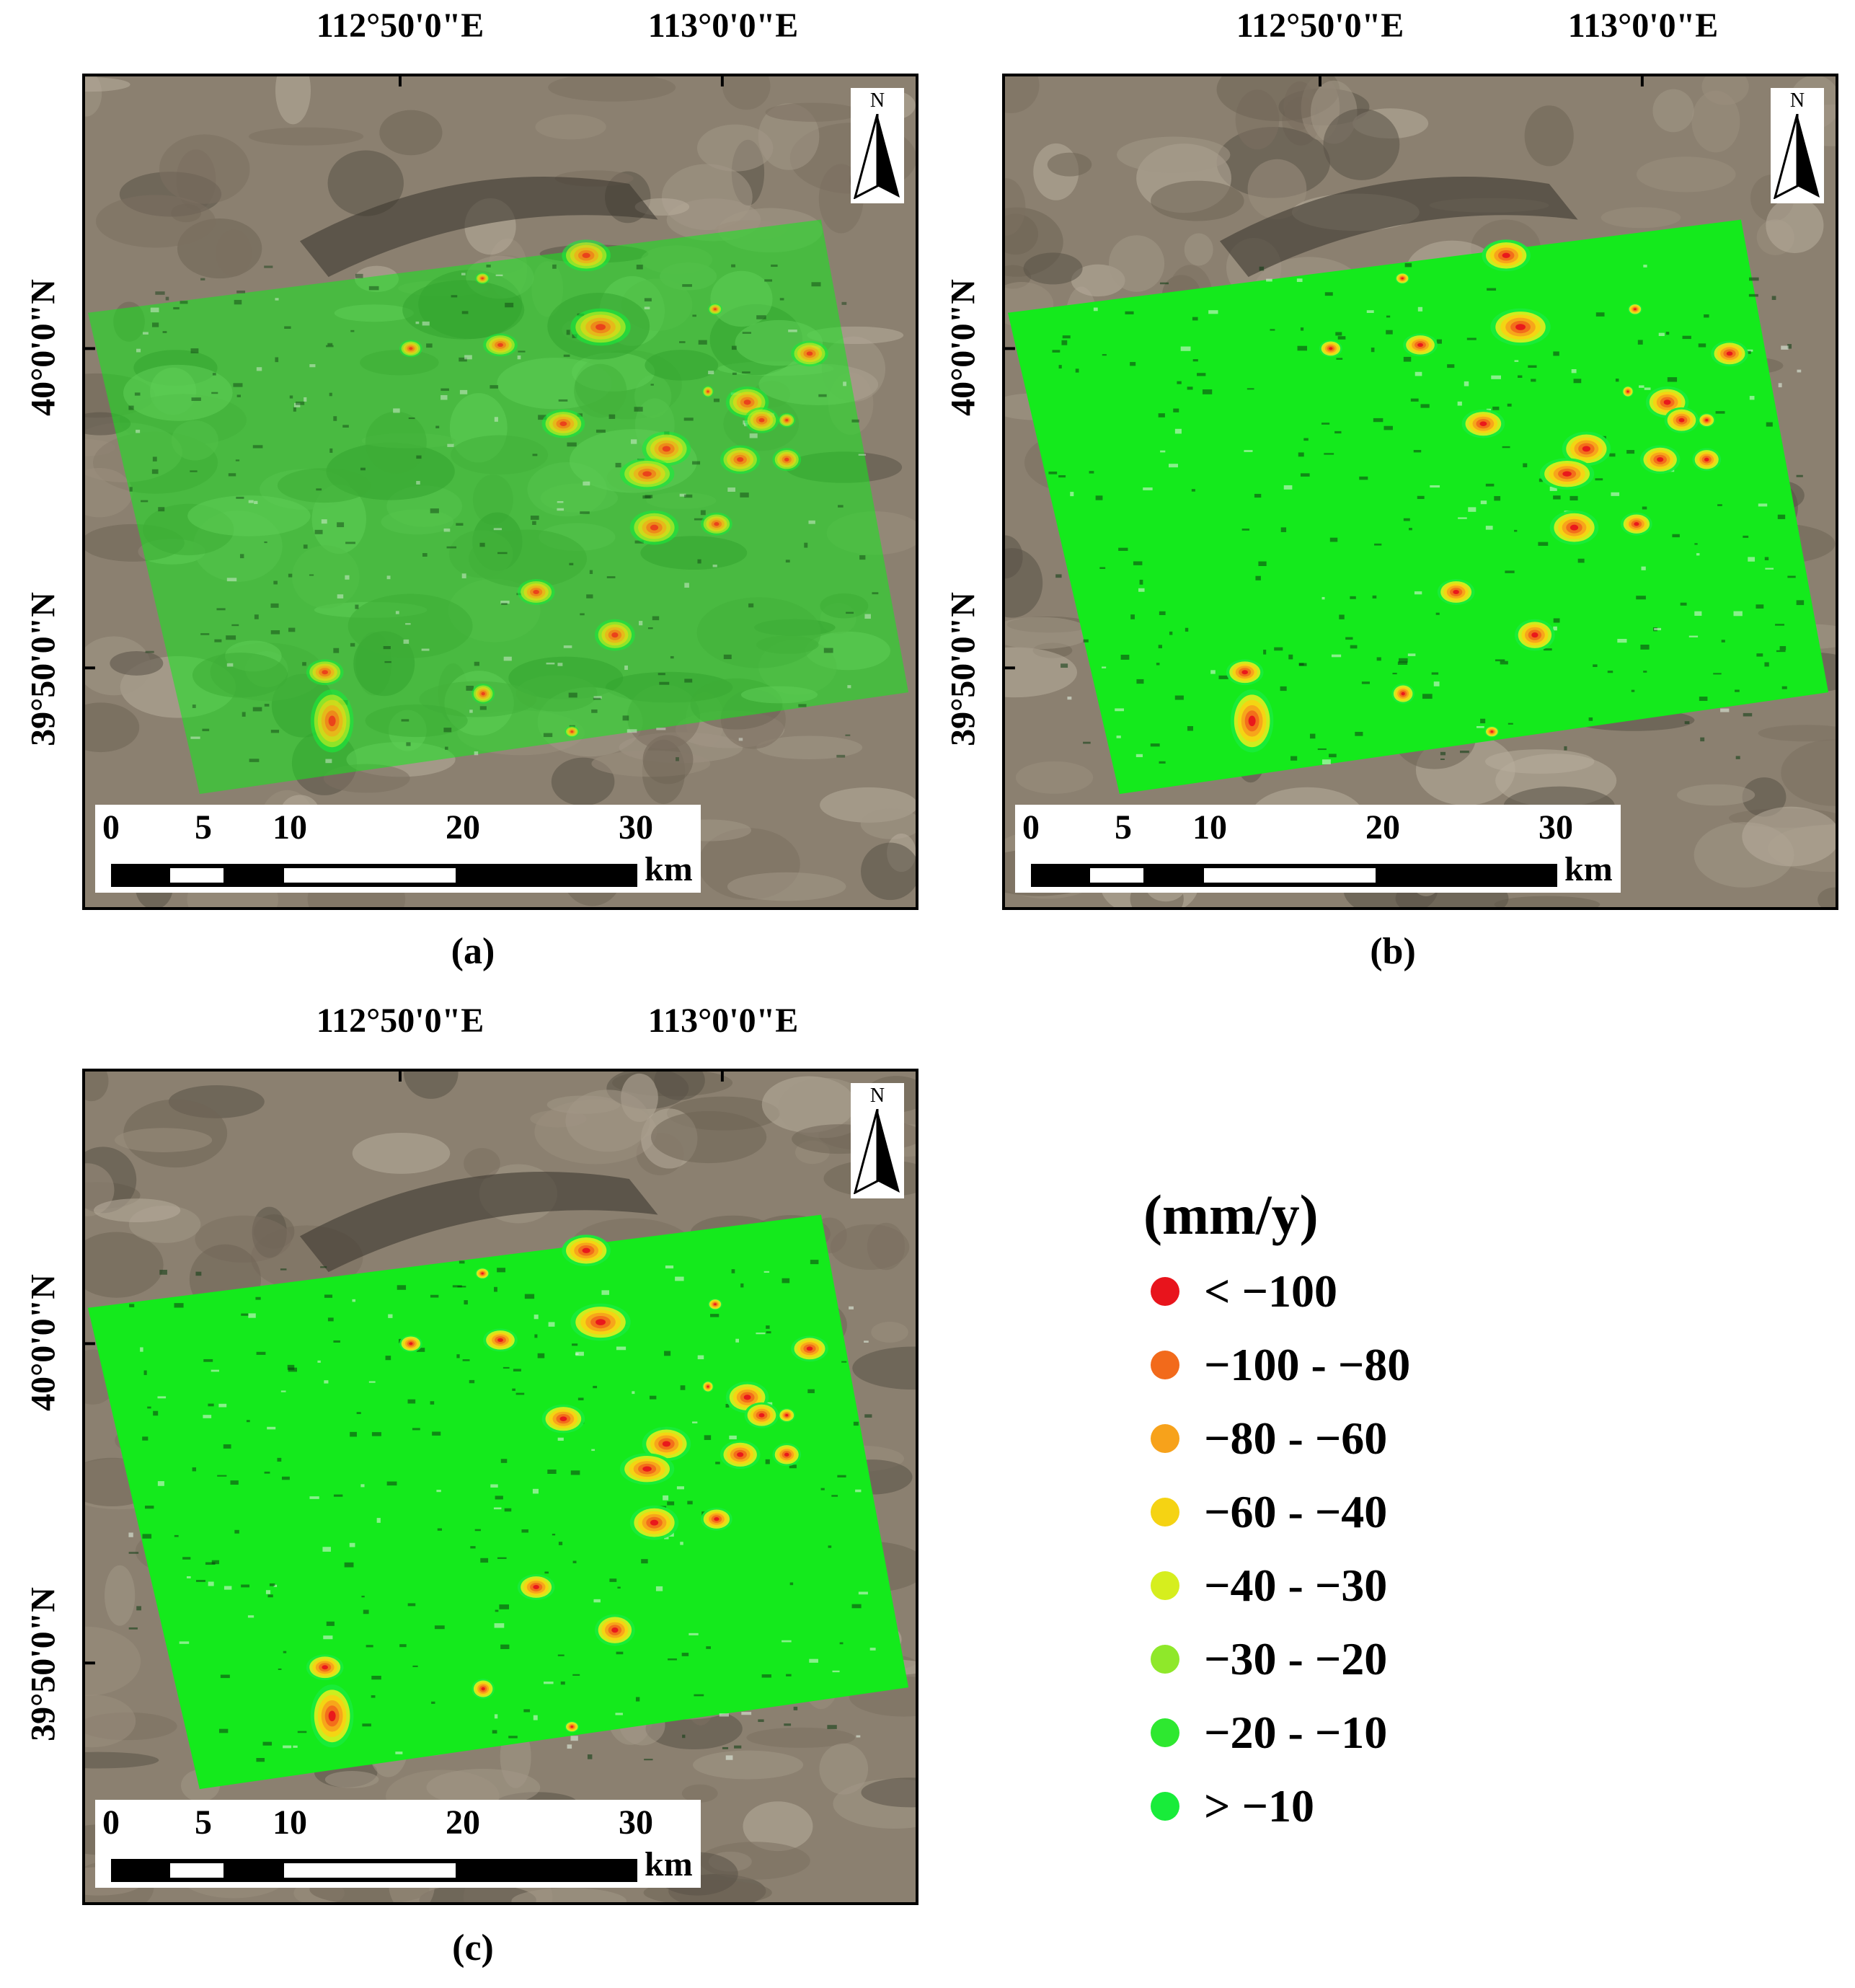 The height and width of the screenshot is (1988, 1855). What do you see at coordinates (1556, 828) in the screenshot?
I see `scale-tick-30: 30` at bounding box center [1556, 828].